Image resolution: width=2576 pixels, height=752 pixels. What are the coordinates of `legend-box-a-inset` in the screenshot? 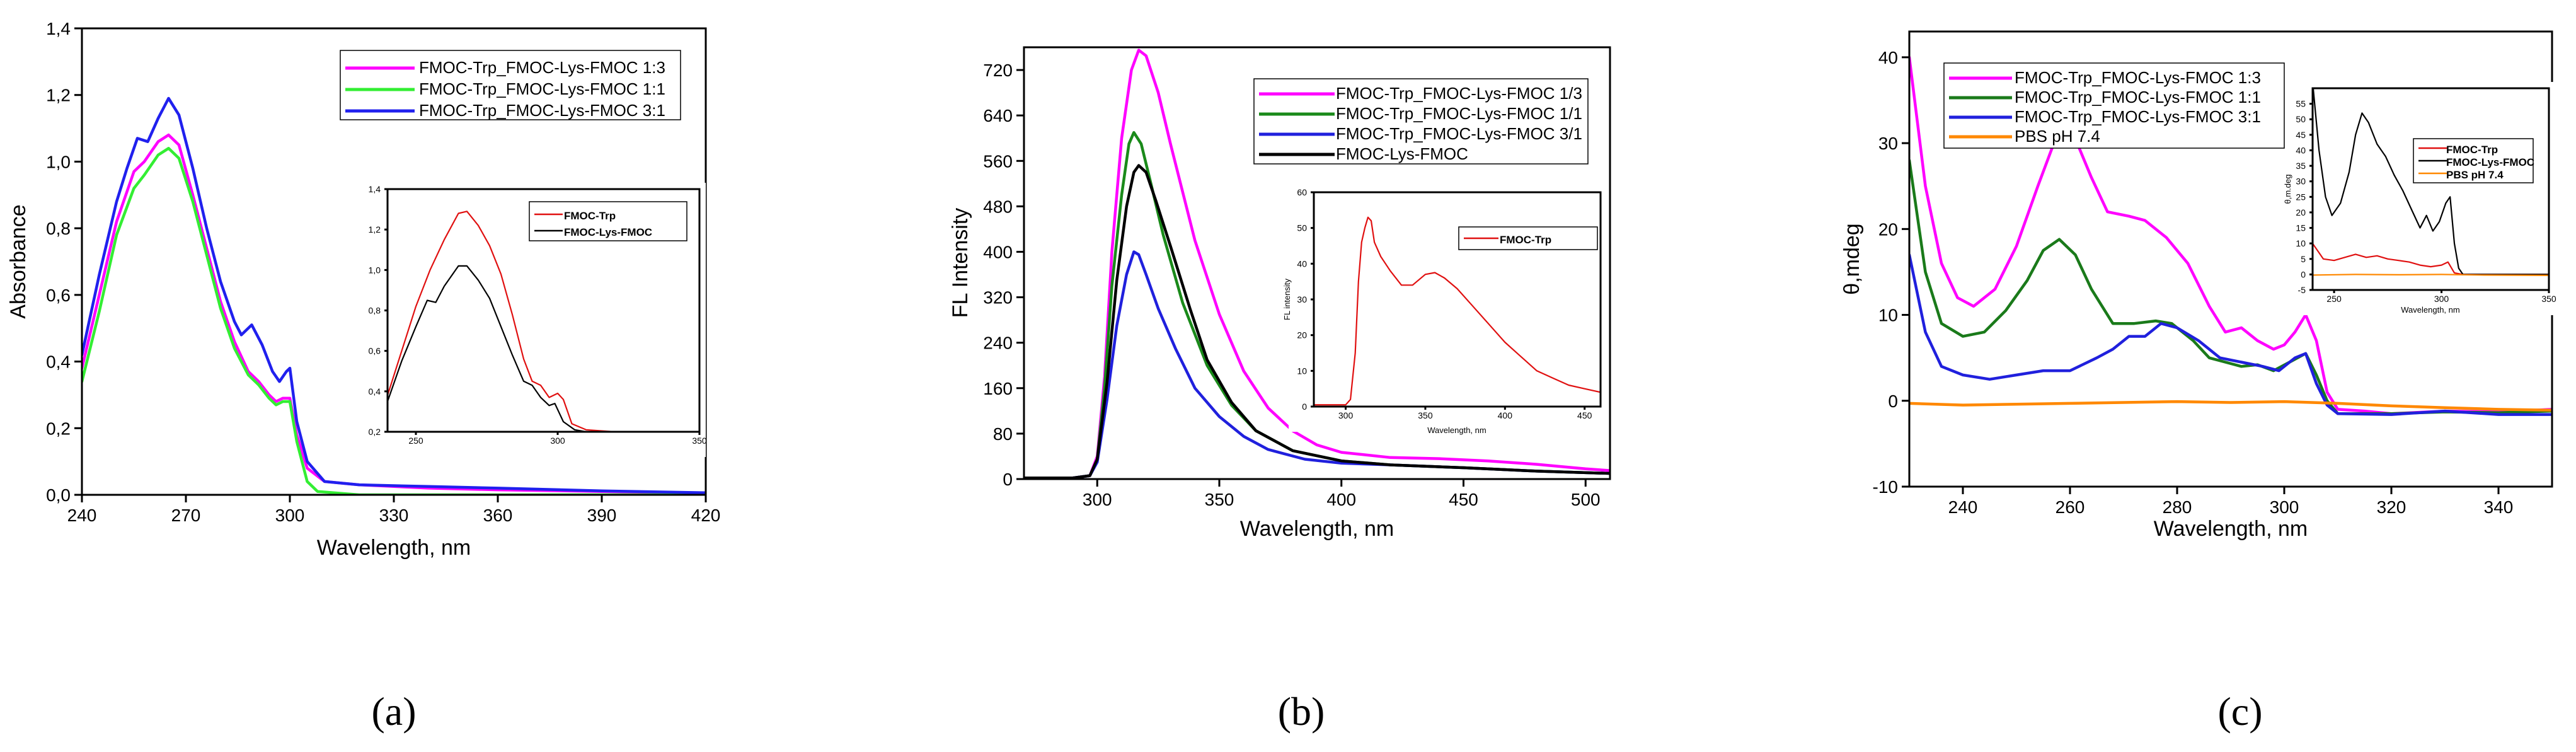 It's located at (608, 221).